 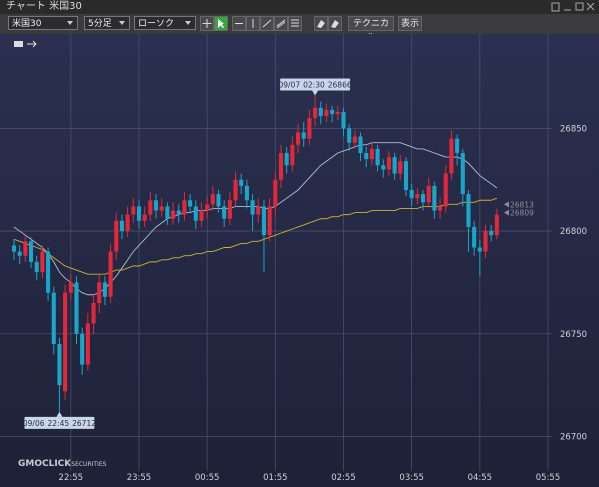 What do you see at coordinates (255, 236) in the screenshot?
I see `moving-average-line` at bounding box center [255, 236].